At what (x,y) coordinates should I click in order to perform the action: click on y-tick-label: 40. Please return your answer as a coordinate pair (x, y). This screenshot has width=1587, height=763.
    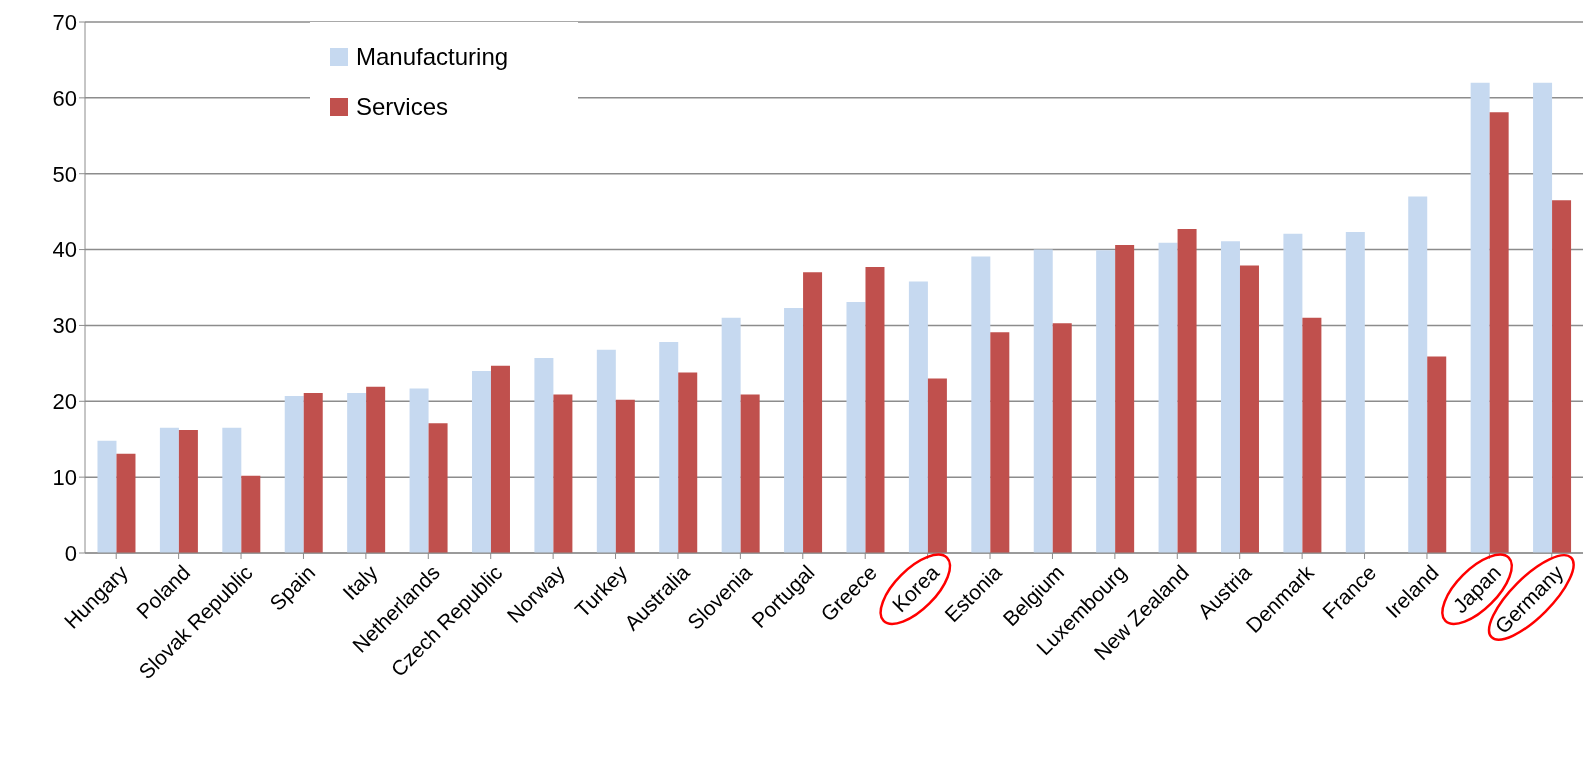
    Looking at the image, I should click on (64, 250).